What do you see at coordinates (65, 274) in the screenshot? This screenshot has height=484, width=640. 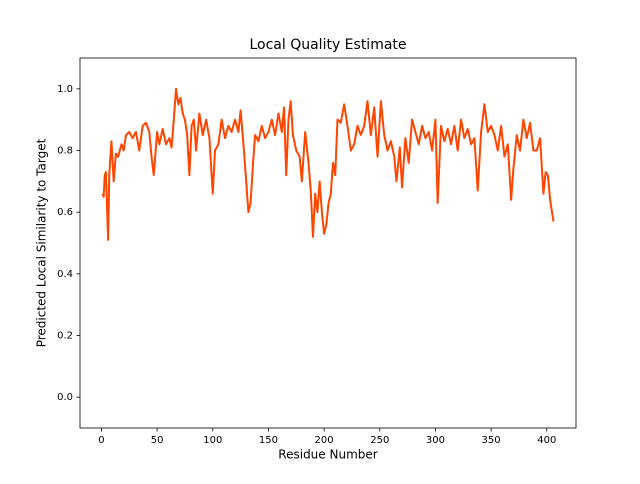 I see `y-tick-label: 0.4` at bounding box center [65, 274].